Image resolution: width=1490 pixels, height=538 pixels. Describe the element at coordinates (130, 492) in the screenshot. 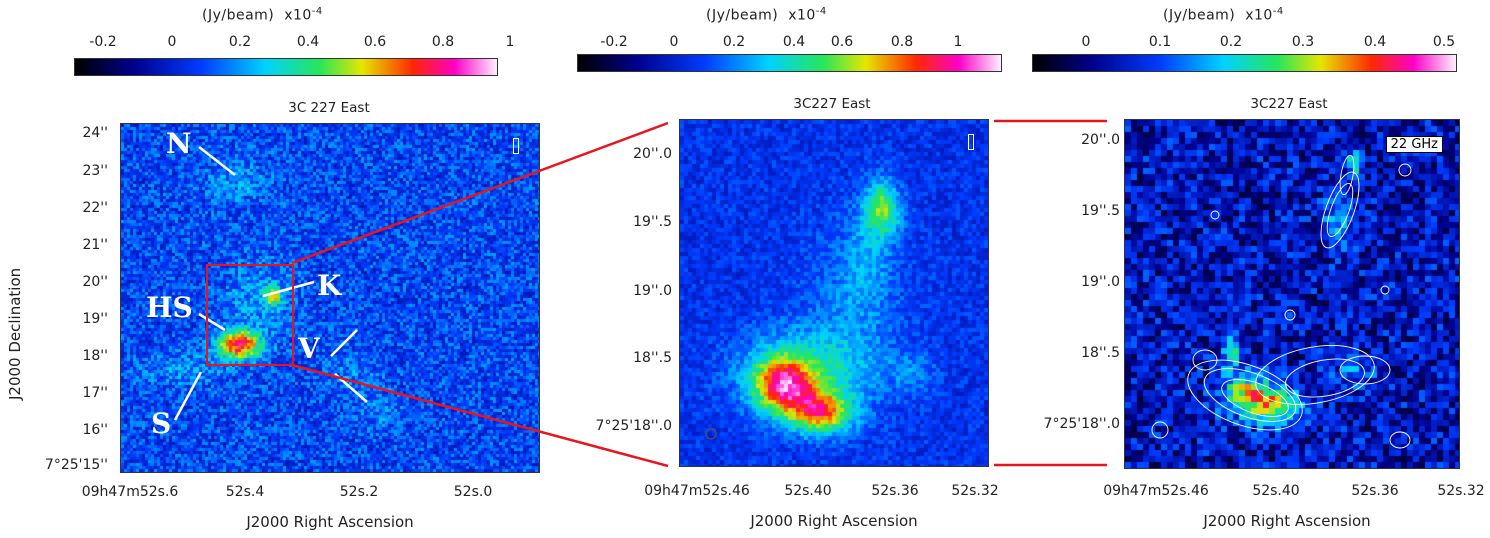

I see `panel-1-xtick: 09h47m52s.6` at that location.